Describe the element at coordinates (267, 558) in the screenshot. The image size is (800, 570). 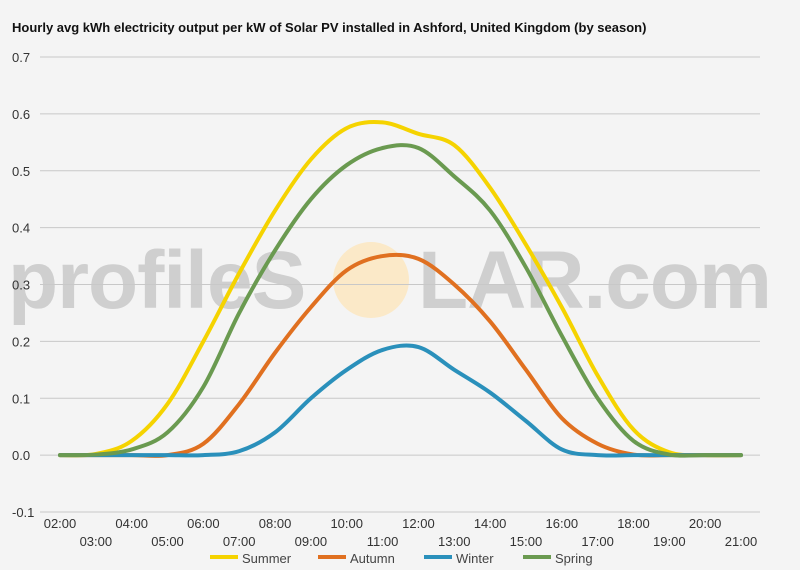
I see `legend-label-summer: Summer` at that location.